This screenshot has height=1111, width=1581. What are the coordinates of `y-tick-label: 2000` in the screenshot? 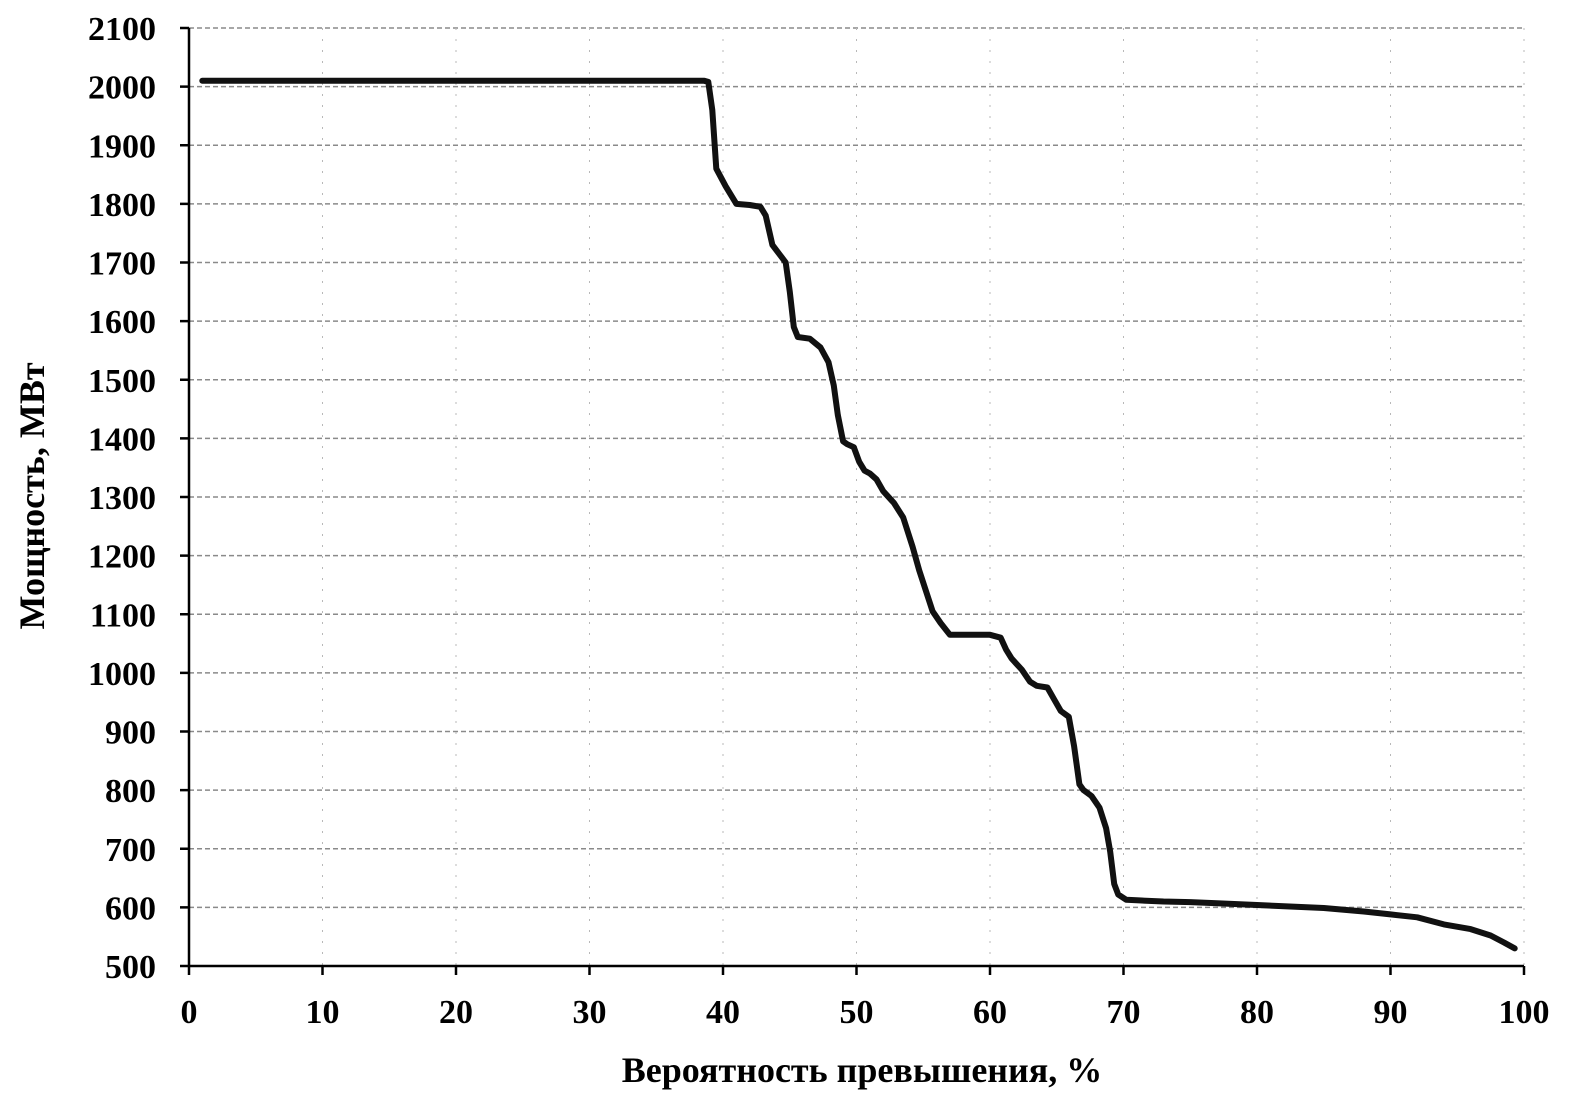 It's located at (122, 88).